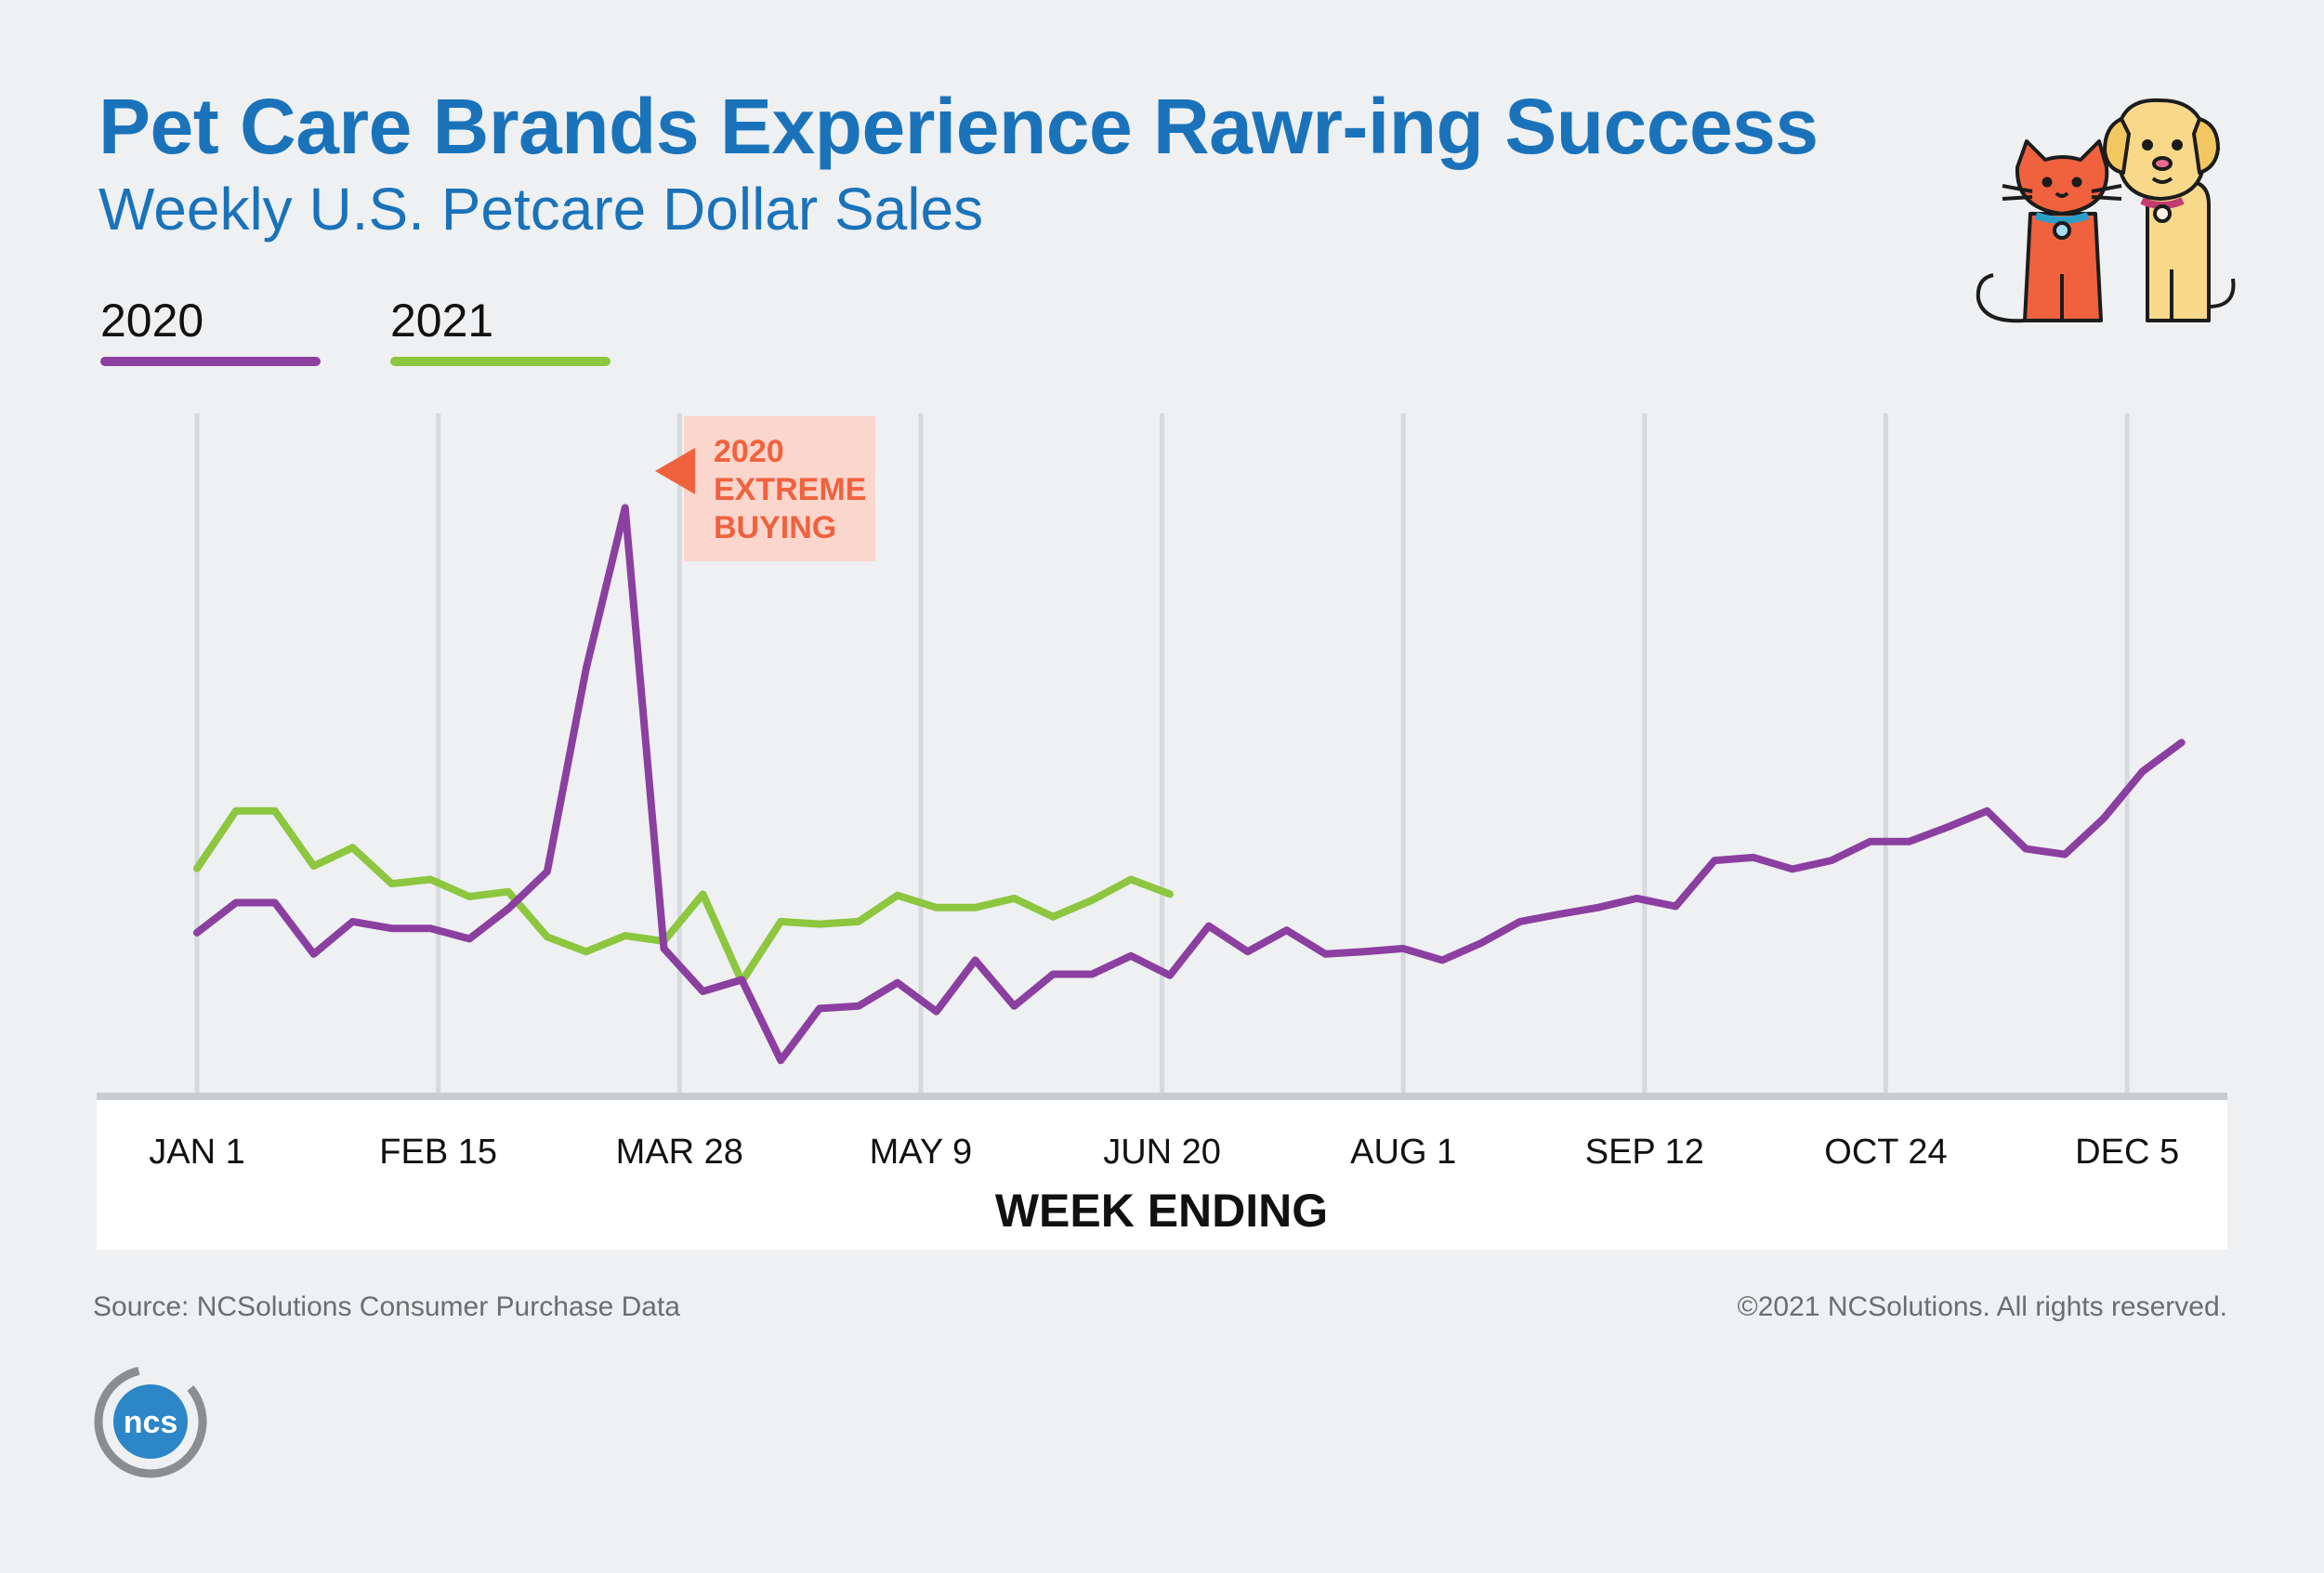 This screenshot has height=1573, width=2324. Describe the element at coordinates (1644, 1152) in the screenshot. I see `x-tick-label: SEP 12` at that location.